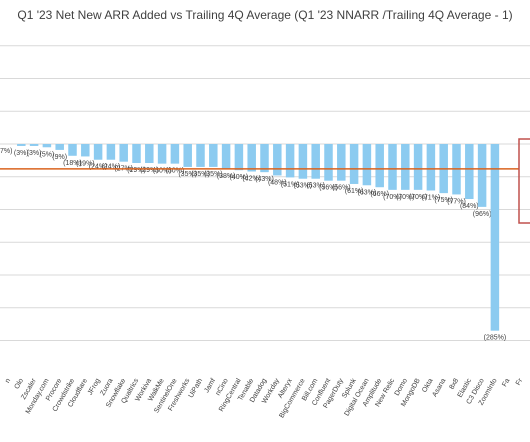 This screenshot has height=442, width=530. What do you see at coordinates (6, 151) in the screenshot?
I see `data-label: 7%)` at bounding box center [6, 151].